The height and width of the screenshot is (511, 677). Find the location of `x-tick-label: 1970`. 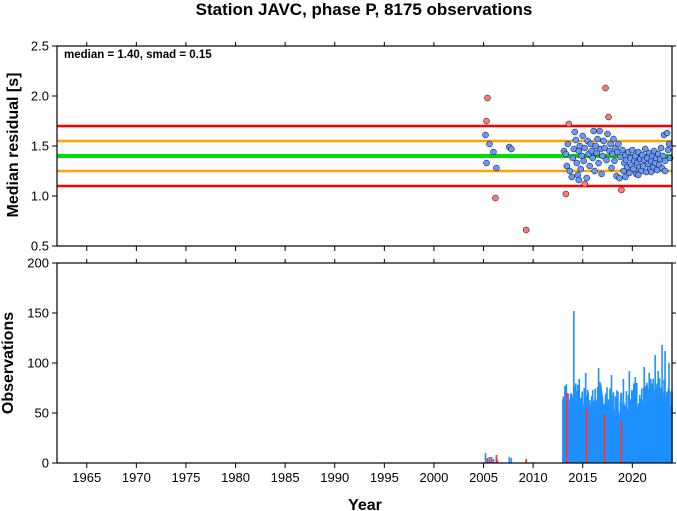

x-tick-label: 1970 is located at coordinates (136, 477).